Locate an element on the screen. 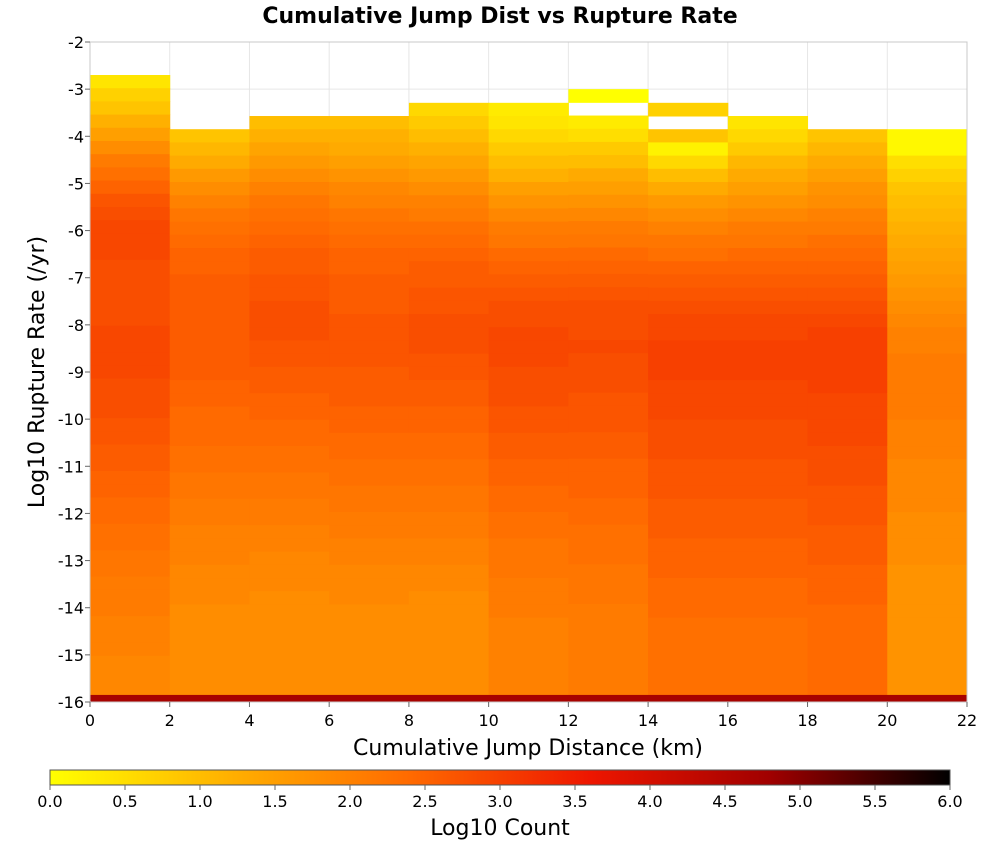  heatmap-cell-c10-r20 is located at coordinates (927, 400).